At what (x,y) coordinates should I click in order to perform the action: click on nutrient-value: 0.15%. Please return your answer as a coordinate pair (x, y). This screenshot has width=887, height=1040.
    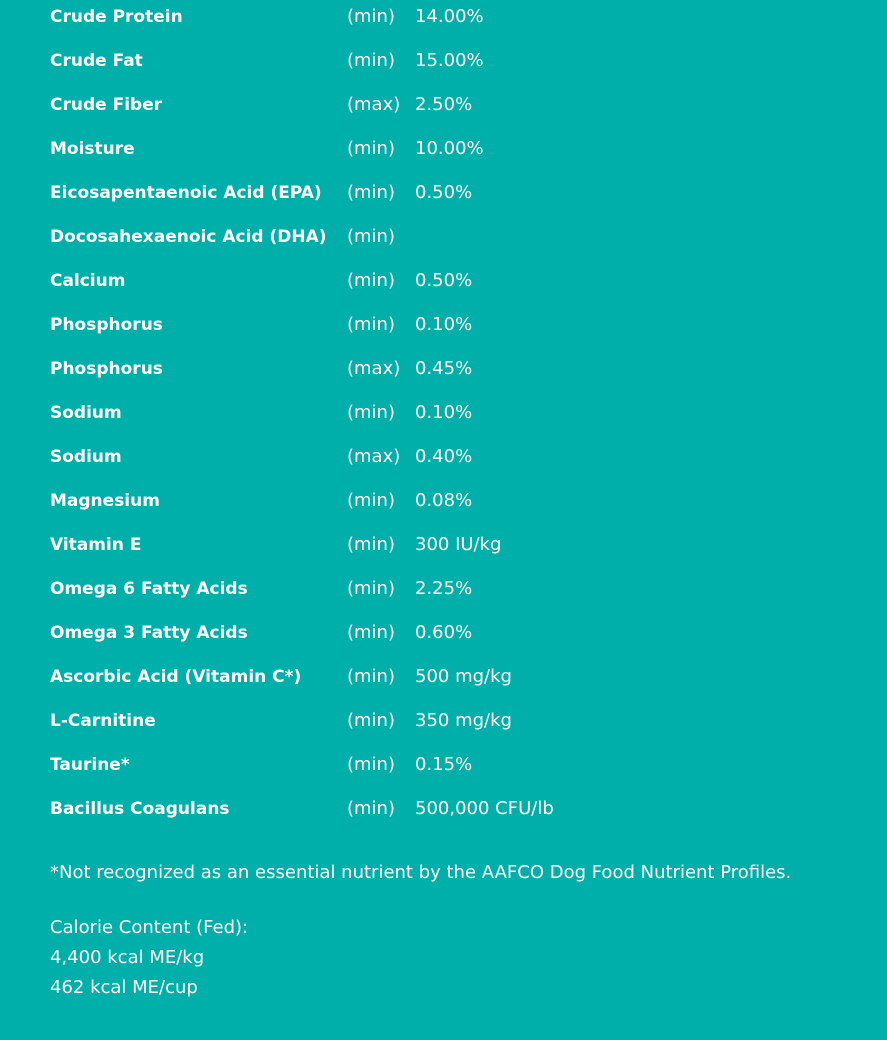
    Looking at the image, I should click on (444, 764).